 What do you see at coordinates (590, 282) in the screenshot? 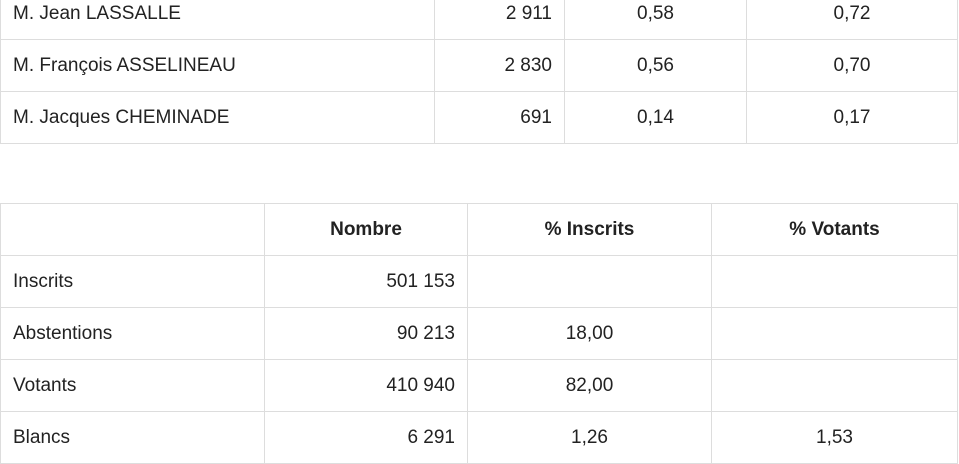
I see `row-pct-inscrits` at bounding box center [590, 282].